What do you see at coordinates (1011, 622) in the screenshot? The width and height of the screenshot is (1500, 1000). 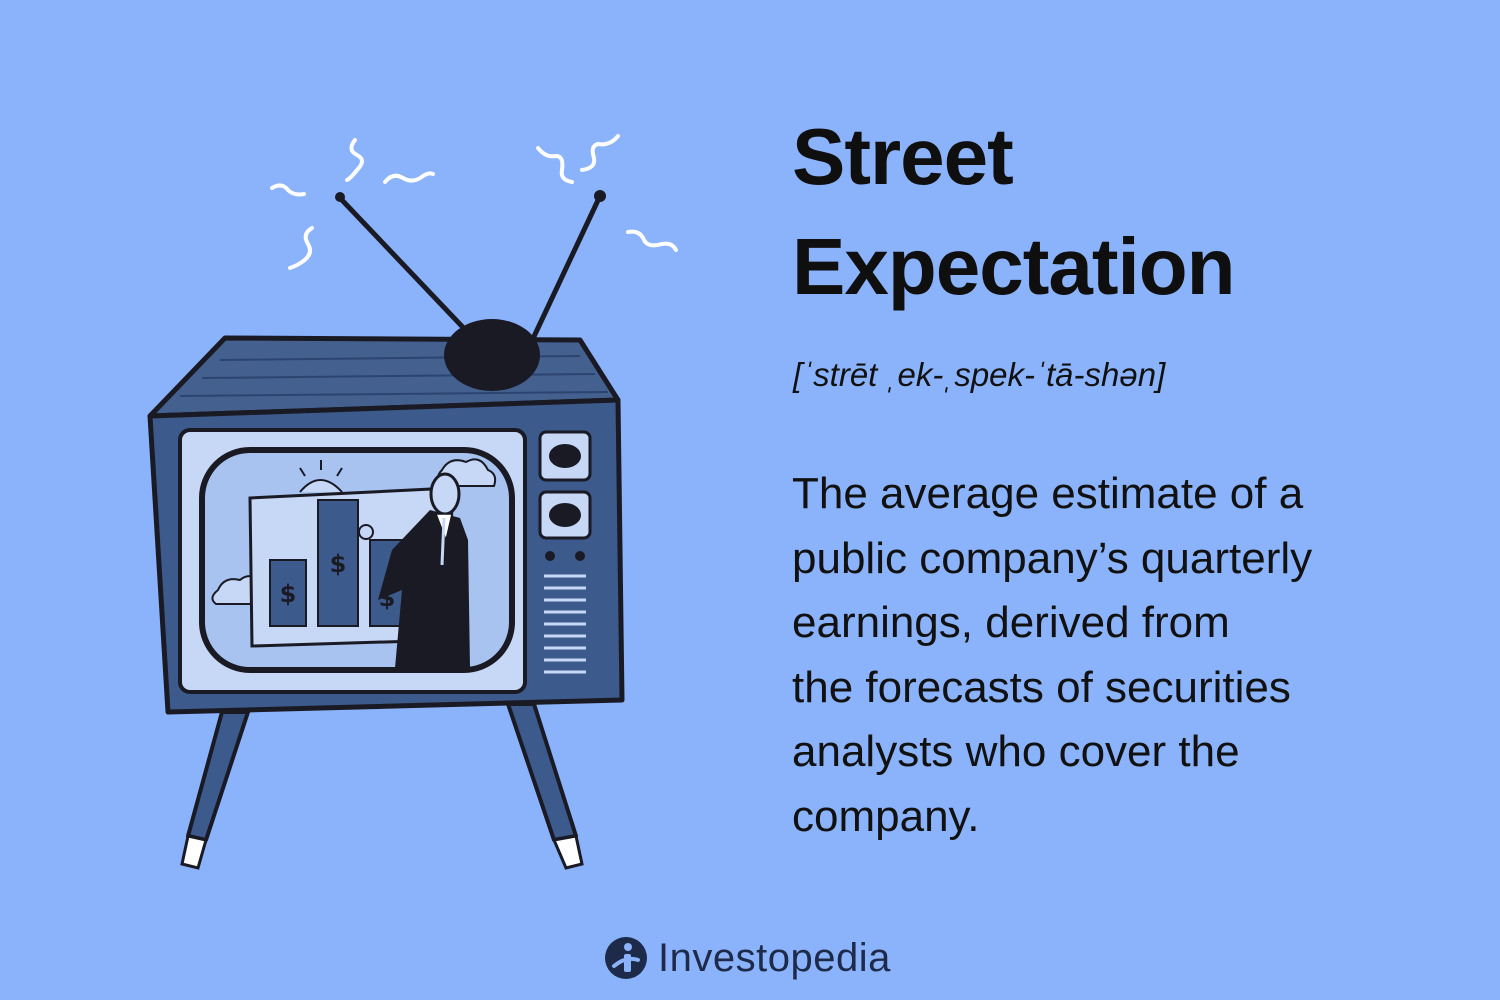 I see `definition-line: earnings, derived from` at bounding box center [1011, 622].